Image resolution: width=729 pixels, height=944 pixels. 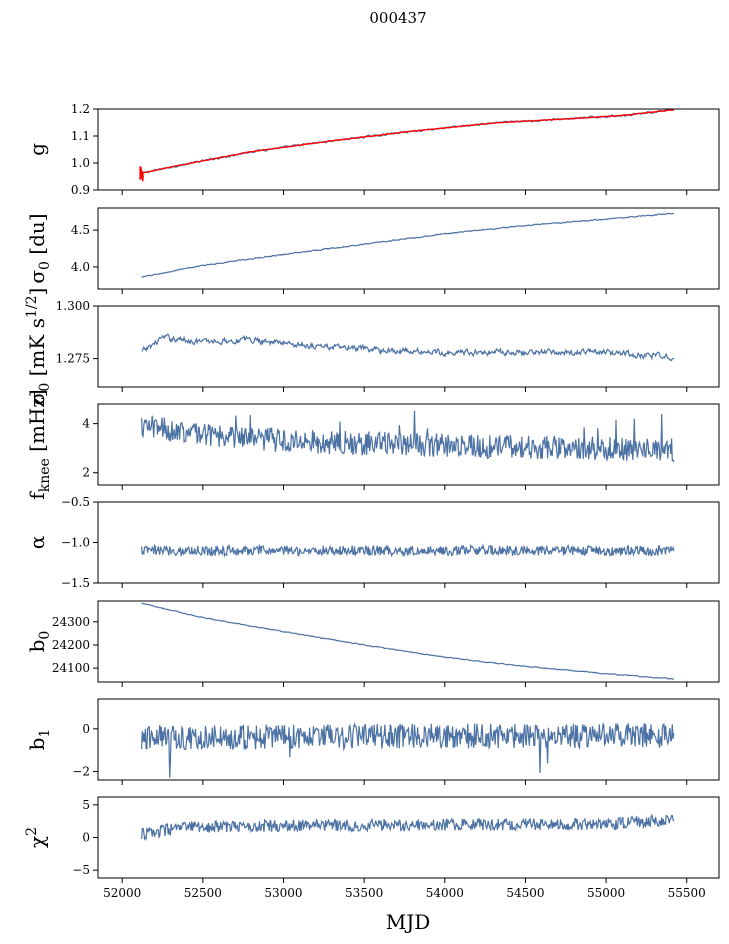 What do you see at coordinates (687, 893) in the screenshot?
I see `xtick-label: 55500` at bounding box center [687, 893].